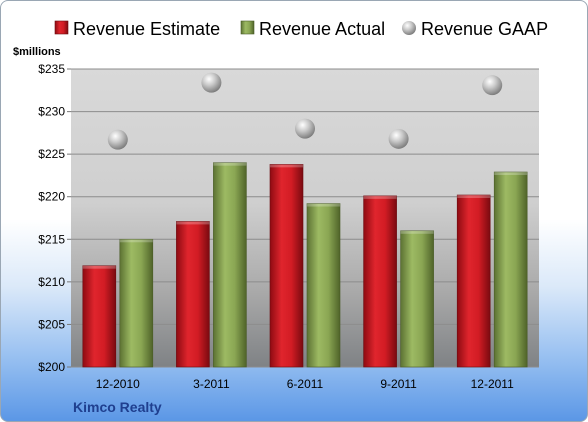 The height and width of the screenshot is (422, 588). Describe the element at coordinates (409, 28) in the screenshot. I see `legend-swatch-gaap` at that location.